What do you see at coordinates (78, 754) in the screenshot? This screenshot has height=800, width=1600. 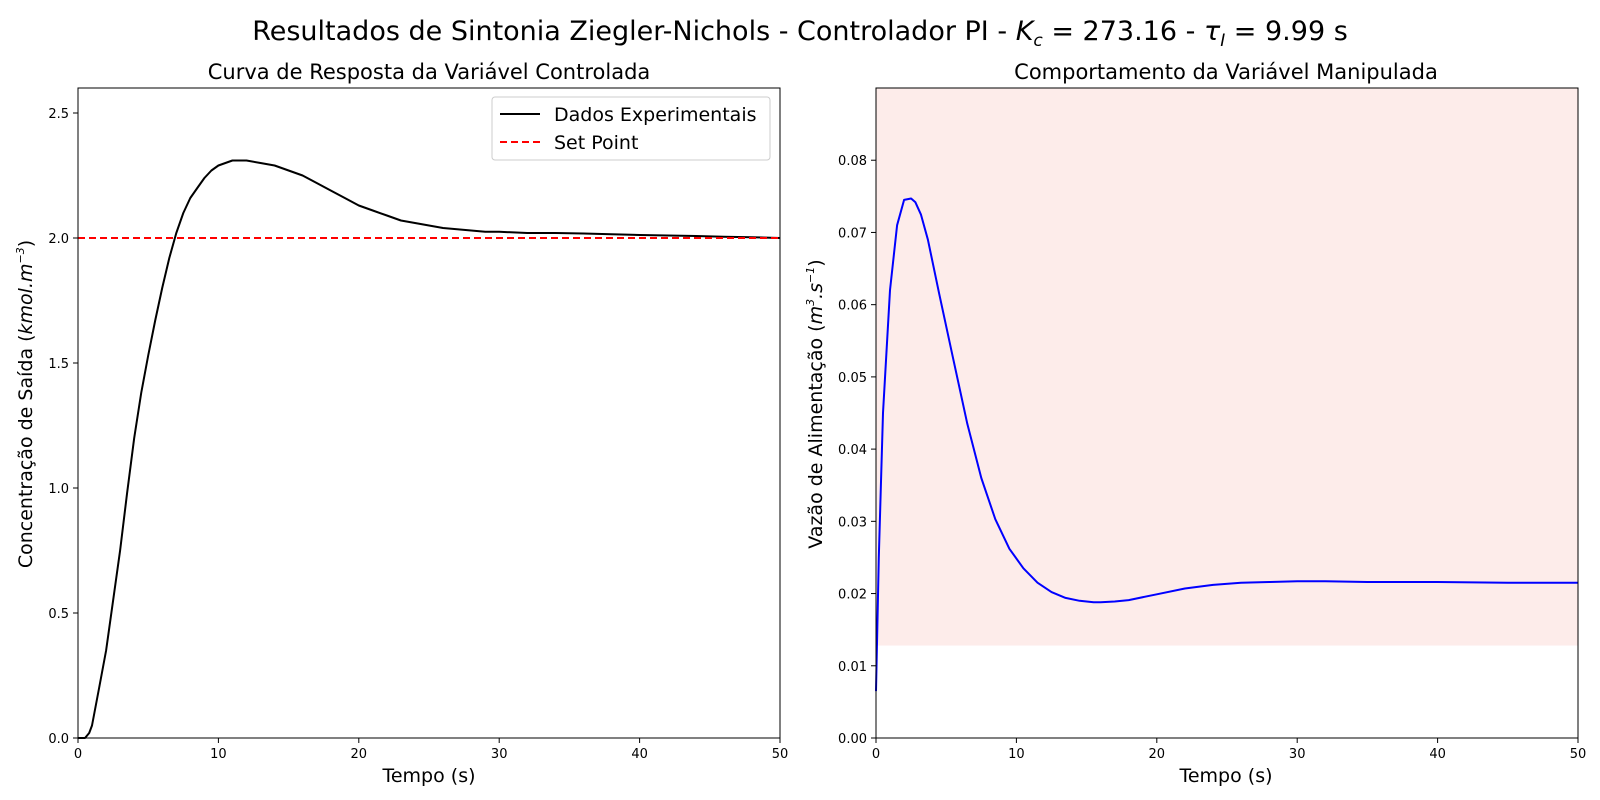 I see `left-x-tick-label: 0` at bounding box center [78, 754].